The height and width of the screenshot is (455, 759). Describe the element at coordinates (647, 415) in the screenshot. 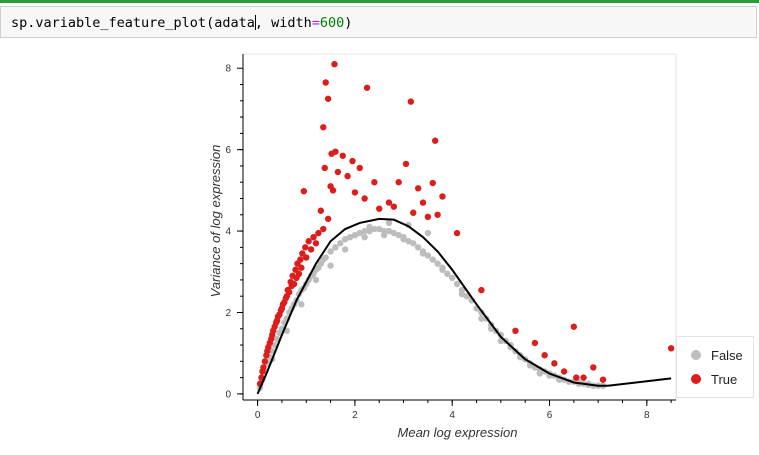

I see `x-tick-label: 8` at that location.